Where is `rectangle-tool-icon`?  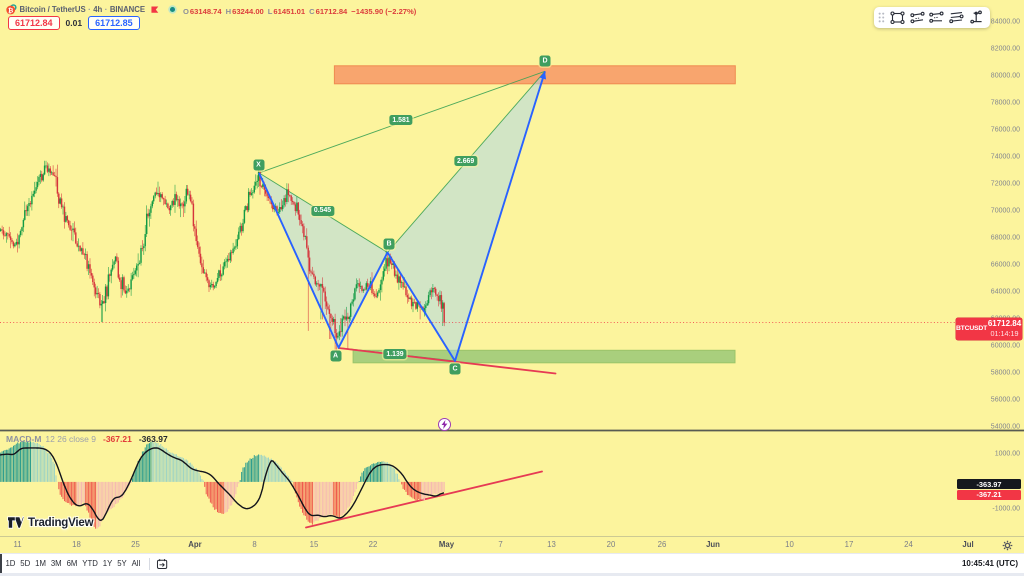
rectangle-tool-icon is located at coordinates (898, 17).